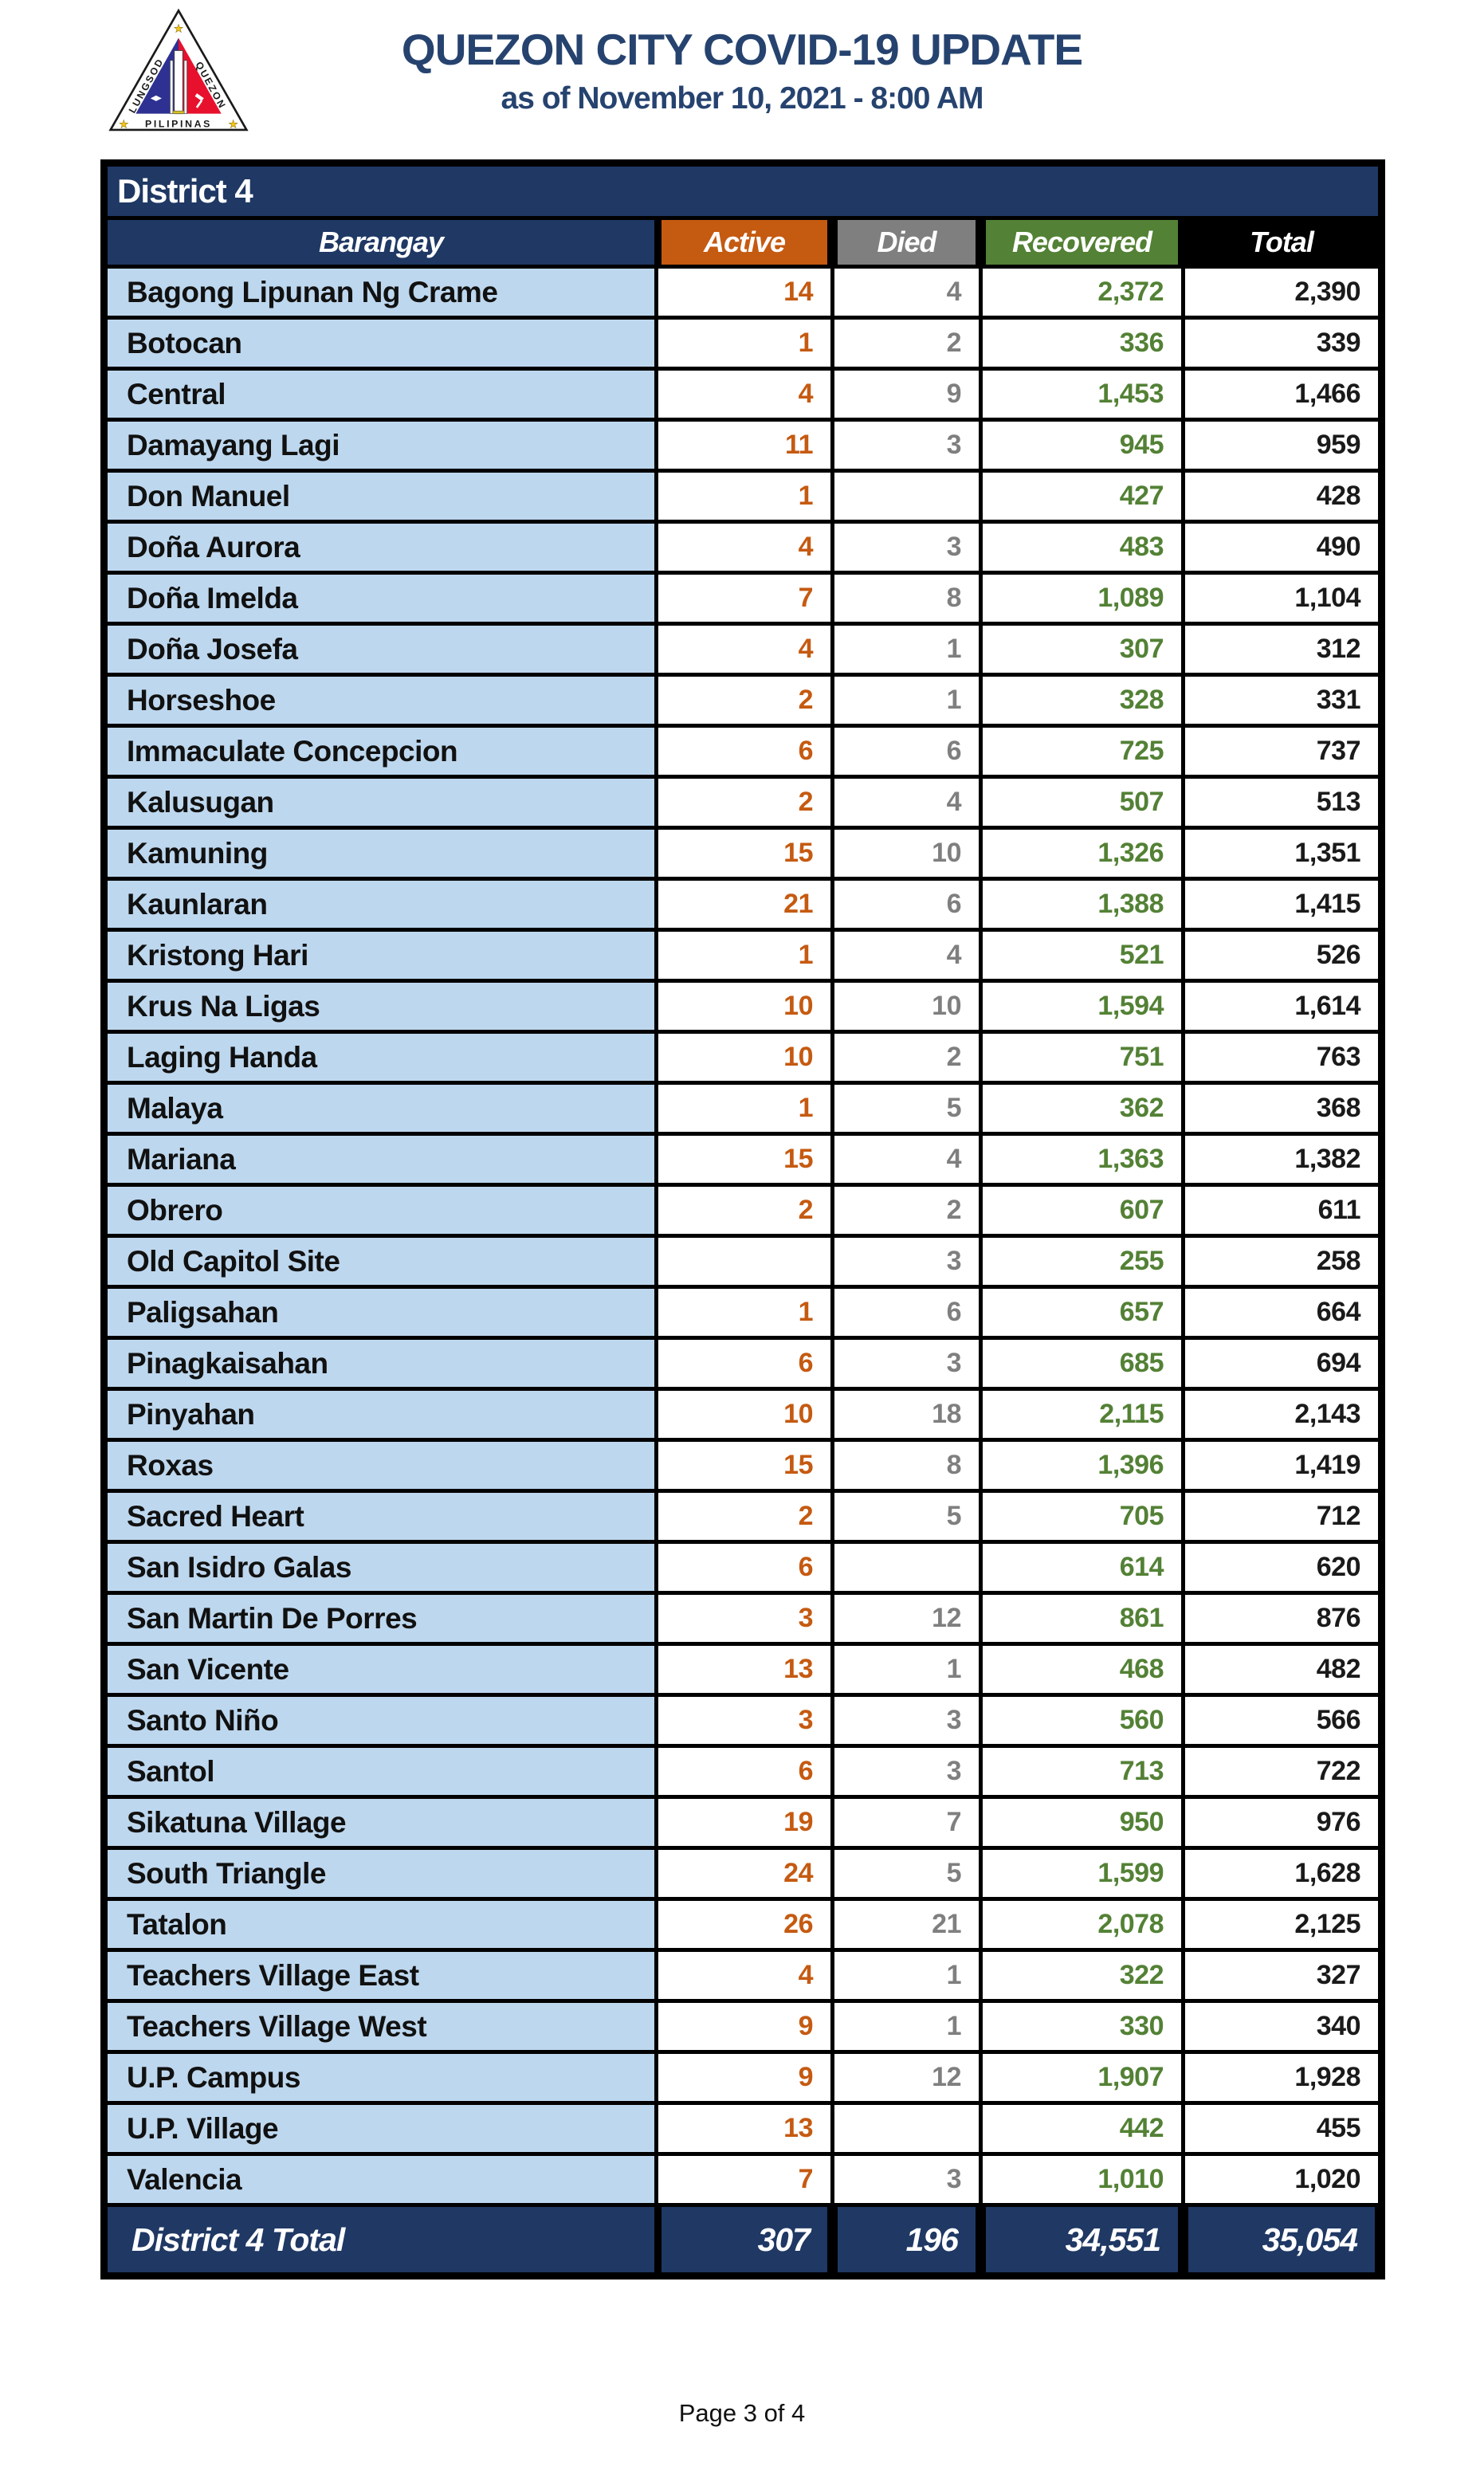  I want to click on barangay-name-cell: Doña Aurora, so click(381, 547).